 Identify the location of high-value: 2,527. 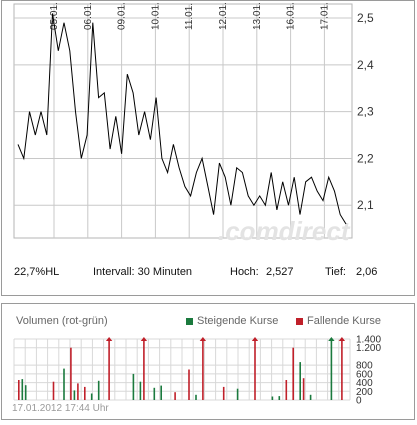
(280, 272).